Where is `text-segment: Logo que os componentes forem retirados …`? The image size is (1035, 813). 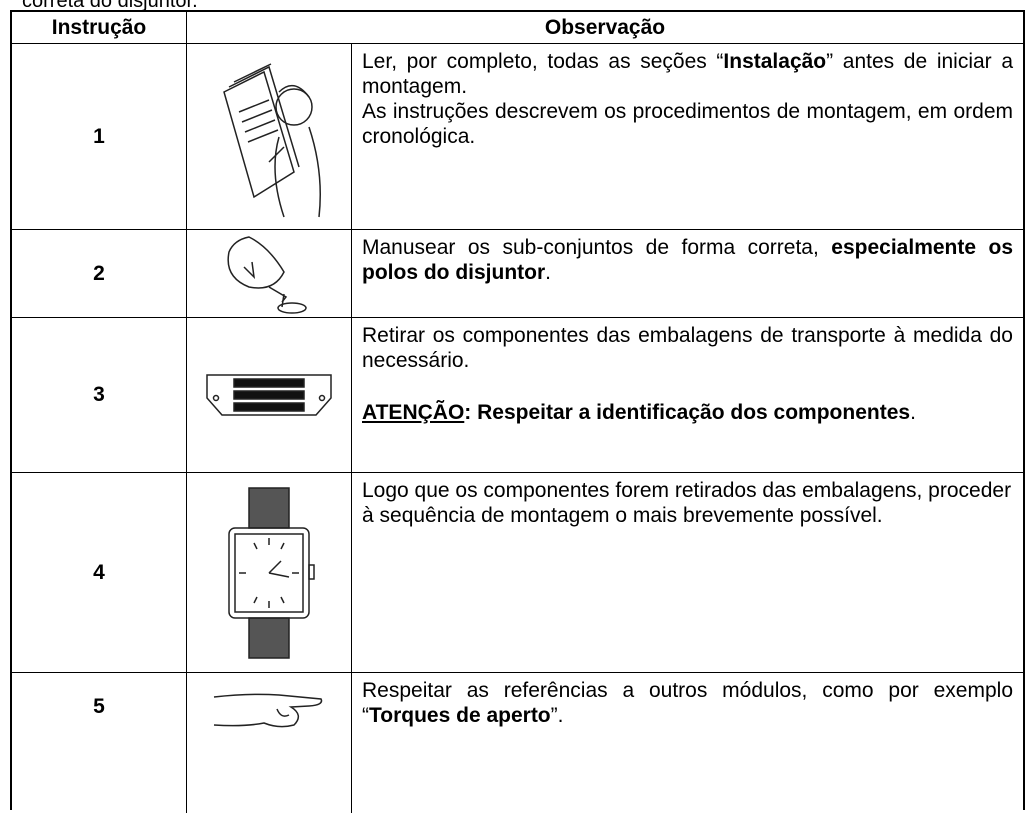 text-segment: Logo que os componentes forem retirados … is located at coordinates (687, 503).